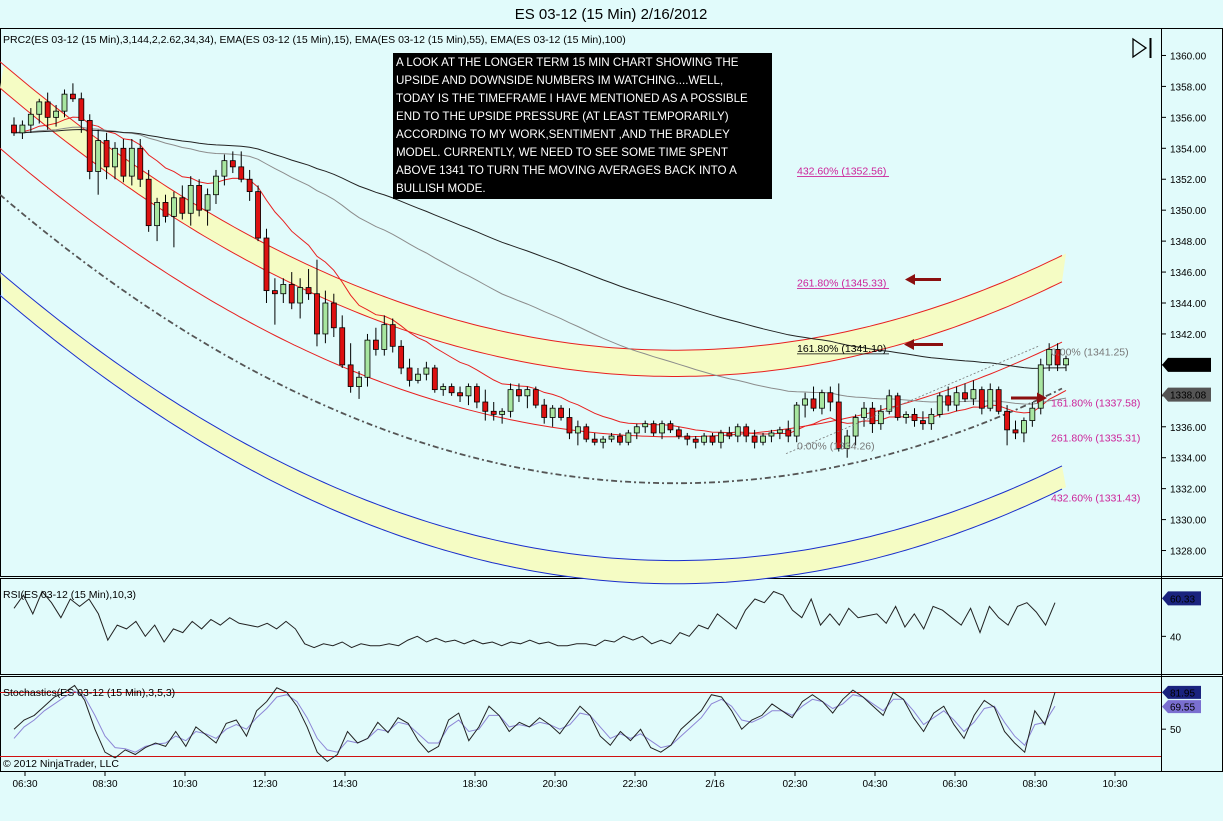 The height and width of the screenshot is (821, 1223). I want to click on stoch-badge: 69.55, so click(1181, 707).